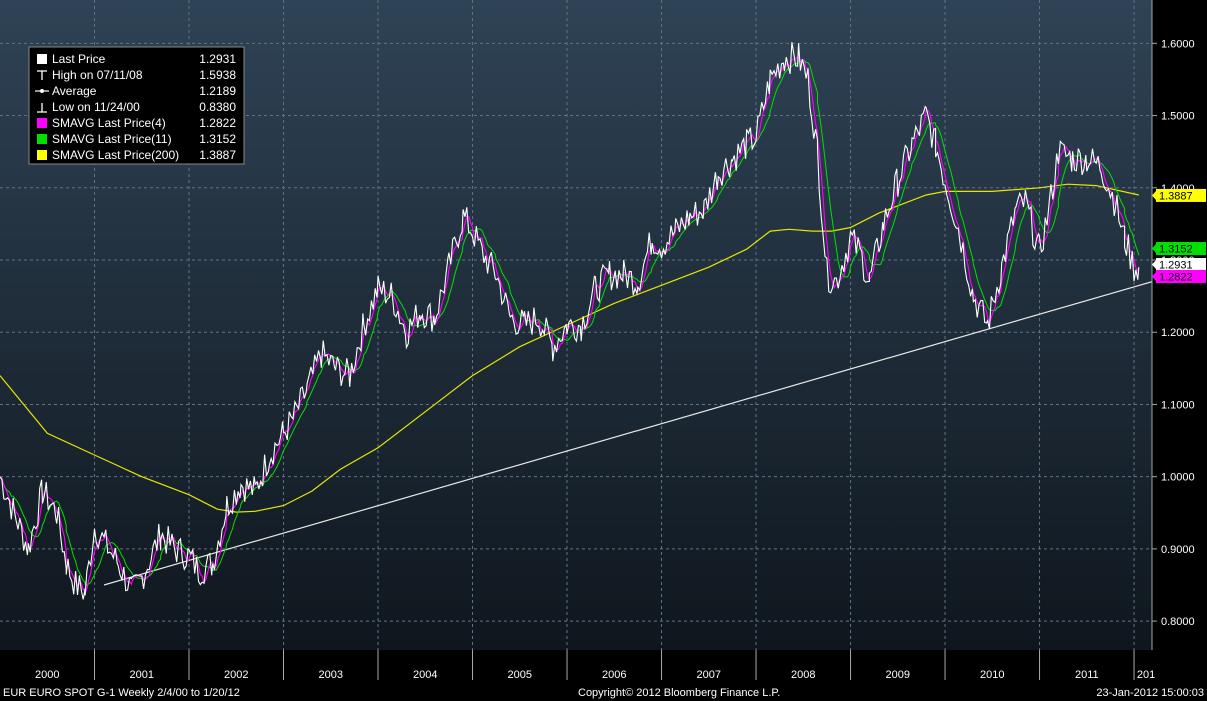 This screenshot has height=701, width=1207. What do you see at coordinates (1150, 693) in the screenshot?
I see `footer-timestamp: 23-Jan-2012 15:00:03` at bounding box center [1150, 693].